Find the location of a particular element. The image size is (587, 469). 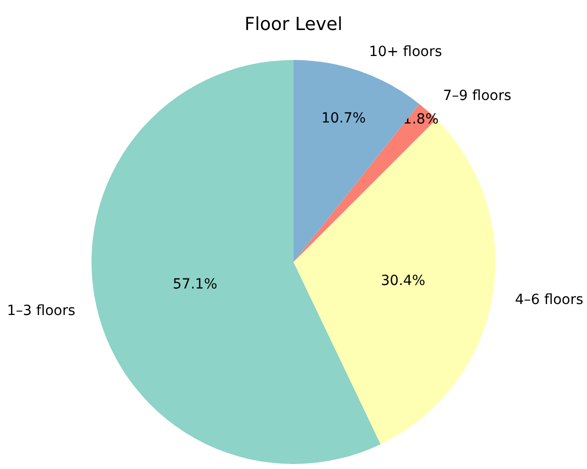

slice-label: 4–6 floors is located at coordinates (549, 300).